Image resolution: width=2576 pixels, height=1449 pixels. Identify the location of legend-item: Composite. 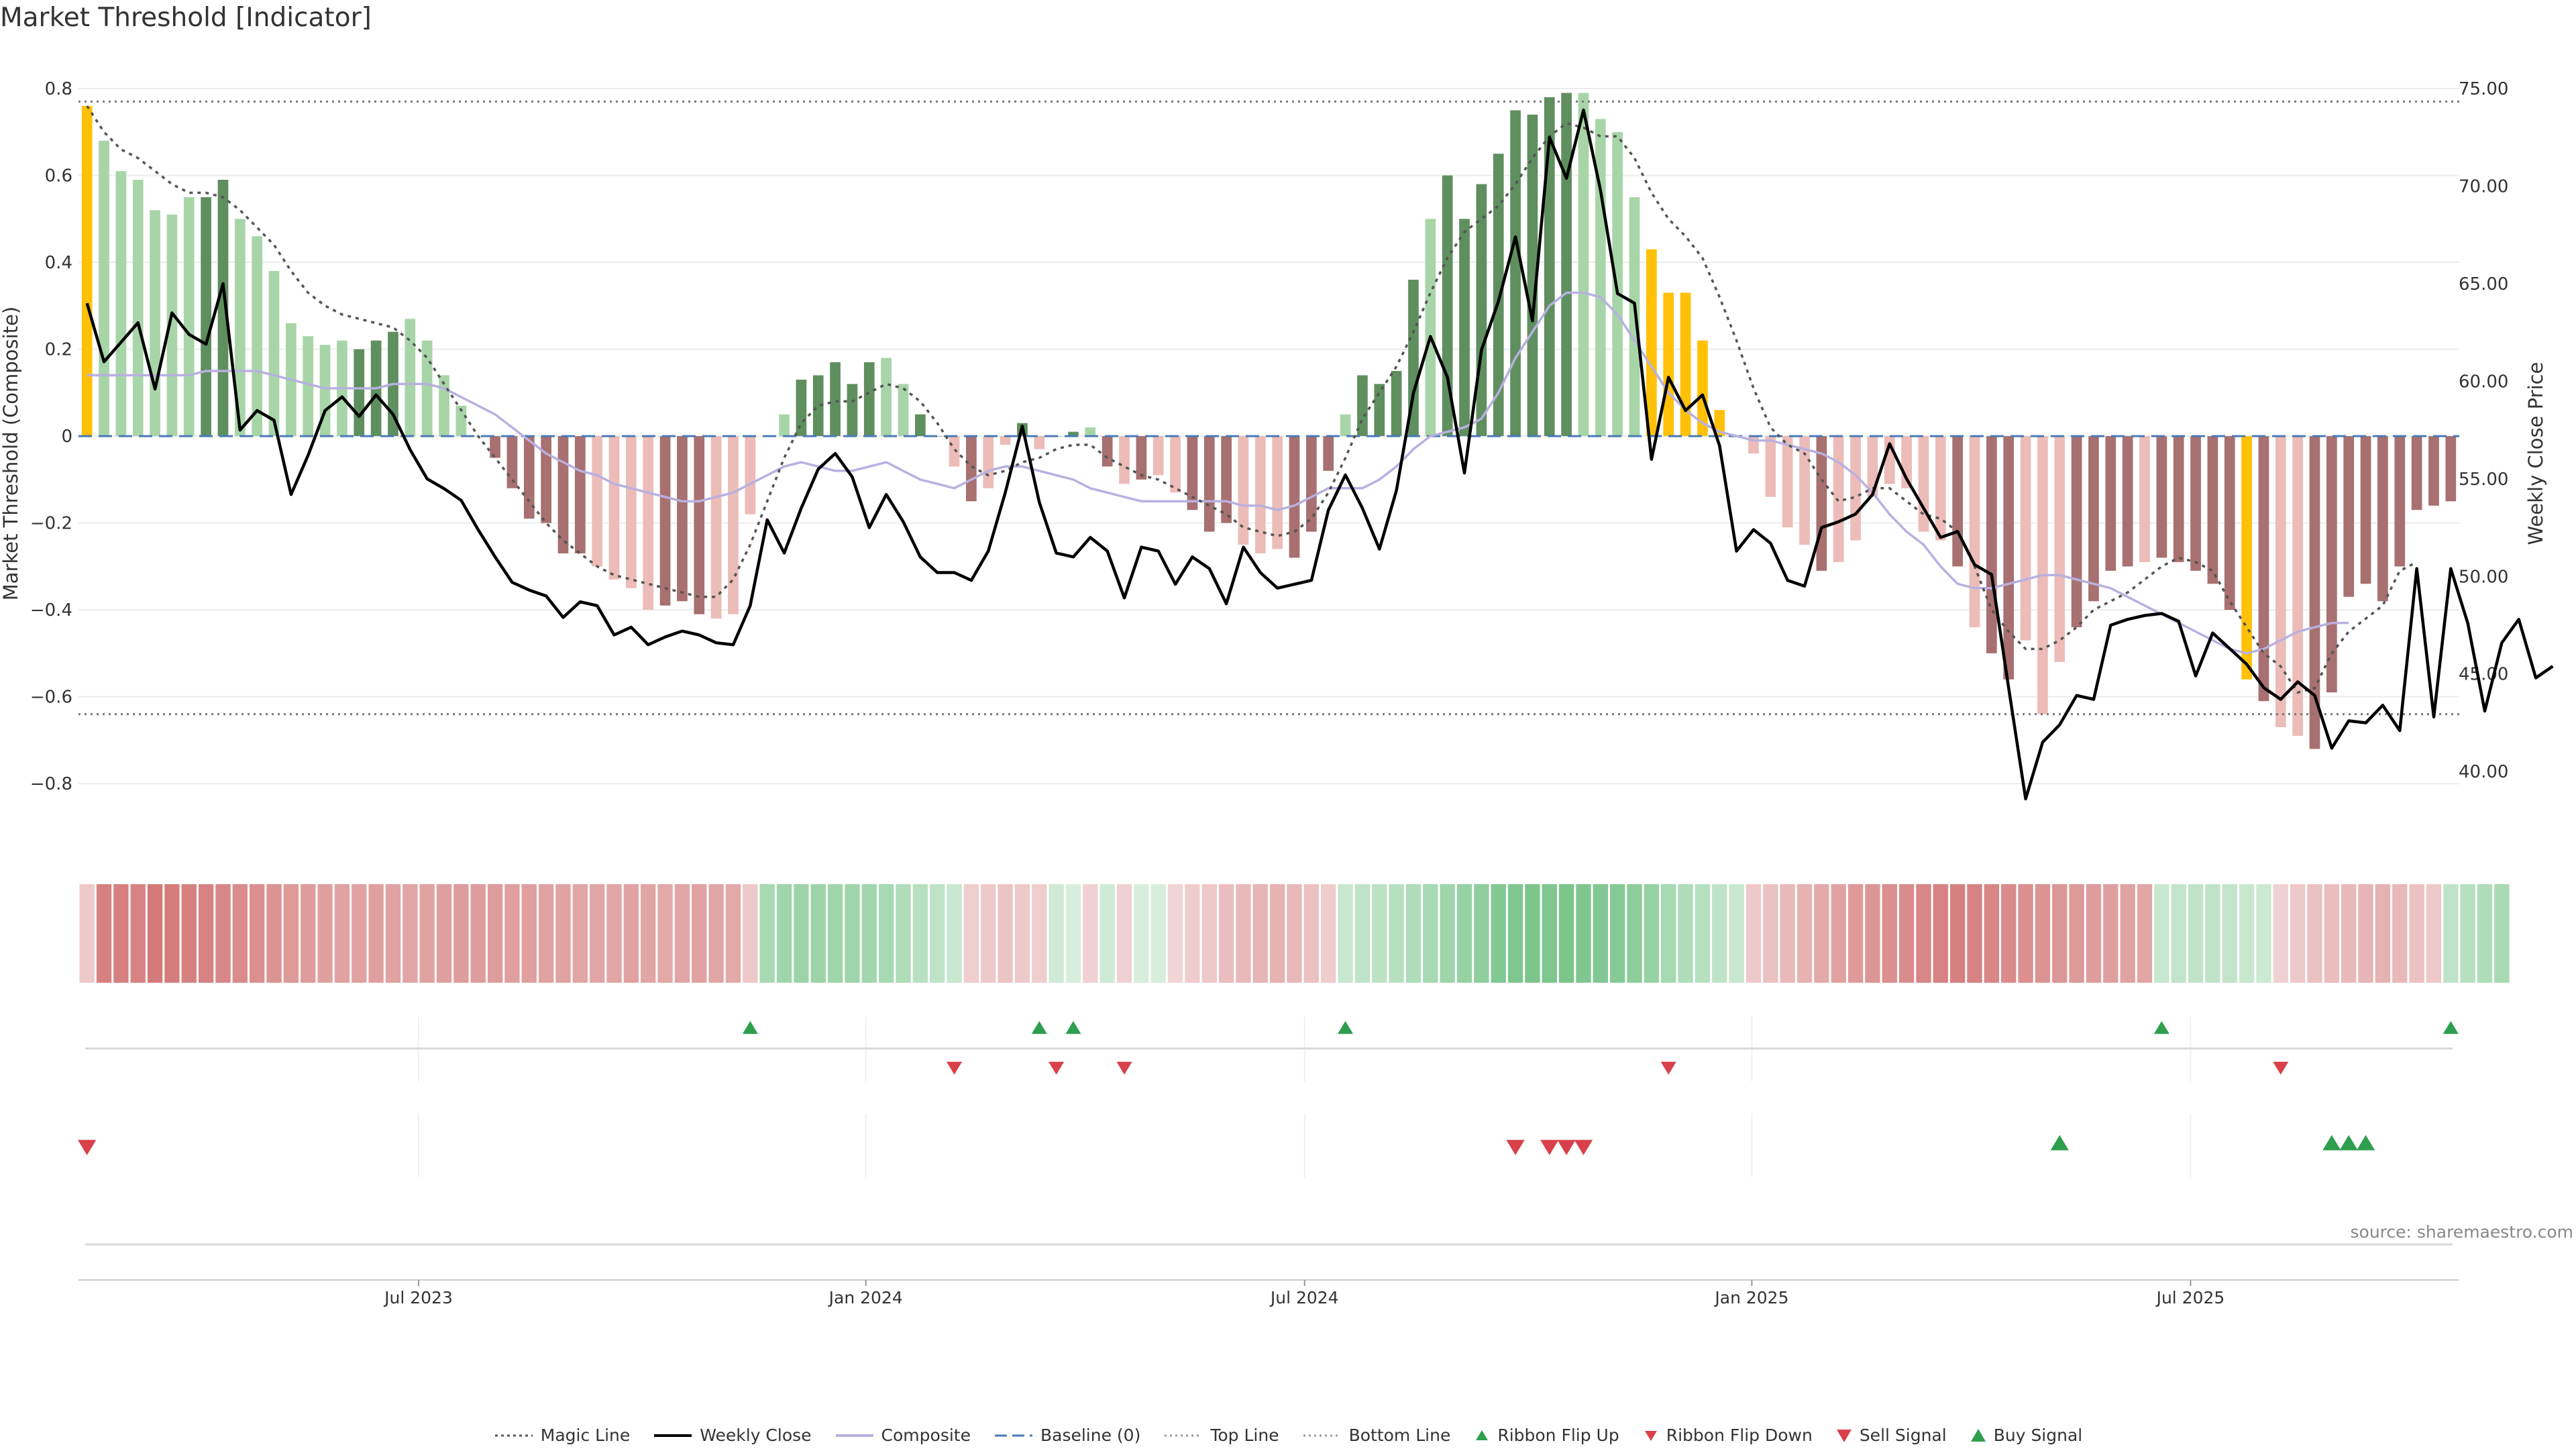
(903, 1435).